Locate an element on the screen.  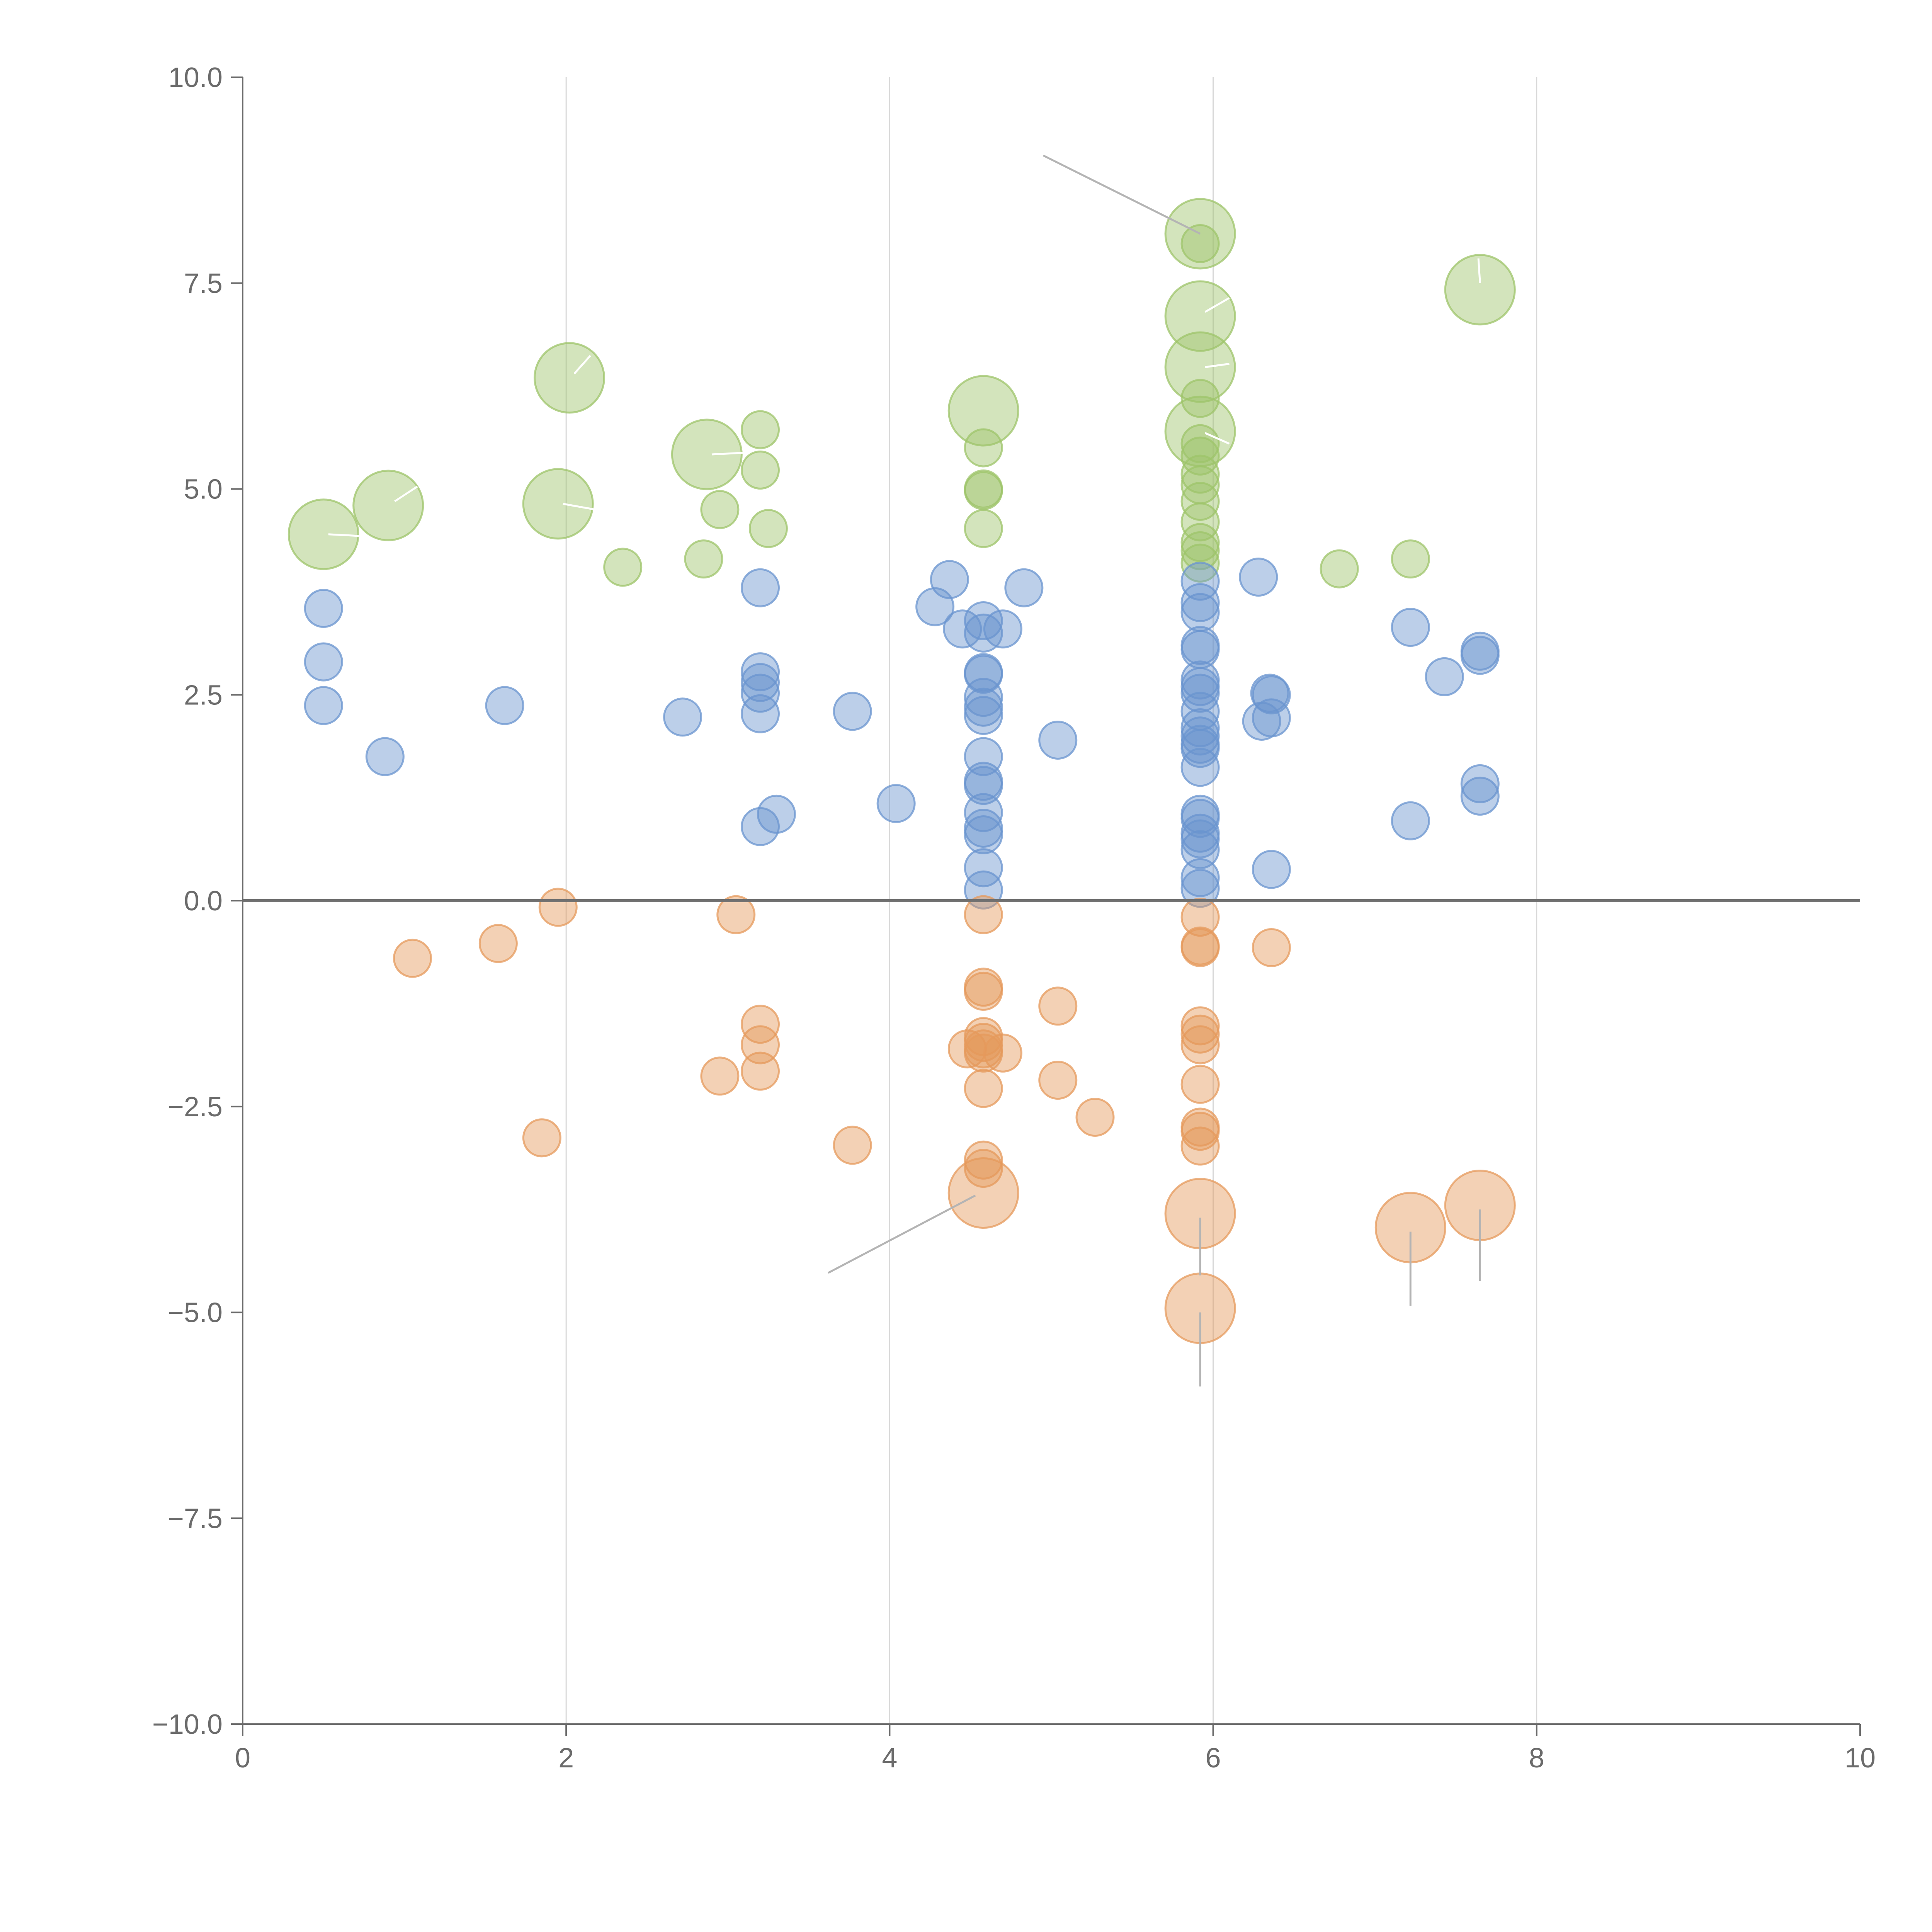
x-tick-label: 8 is located at coordinates (1537, 1758).